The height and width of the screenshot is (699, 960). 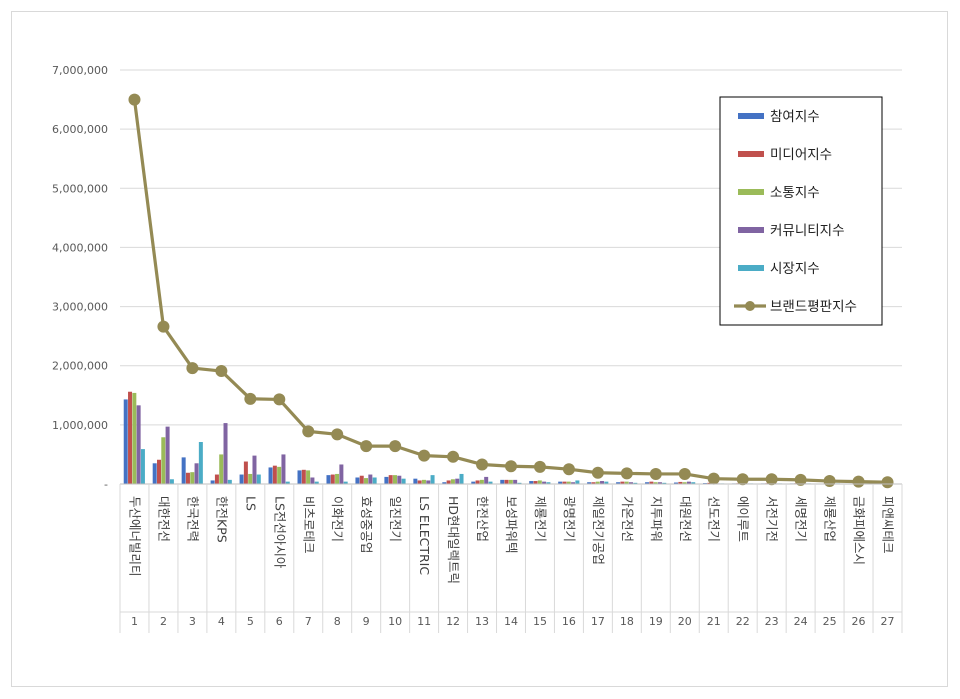 I want to click on x-category-label: 피앤씨테크, so click(x=888, y=525).